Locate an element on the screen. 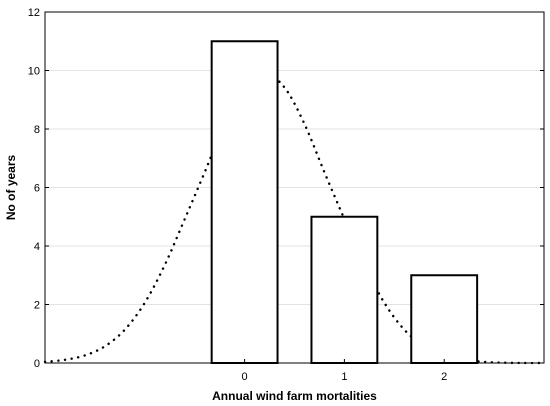  x-axis: 0 1 2 is located at coordinates (344, 371).